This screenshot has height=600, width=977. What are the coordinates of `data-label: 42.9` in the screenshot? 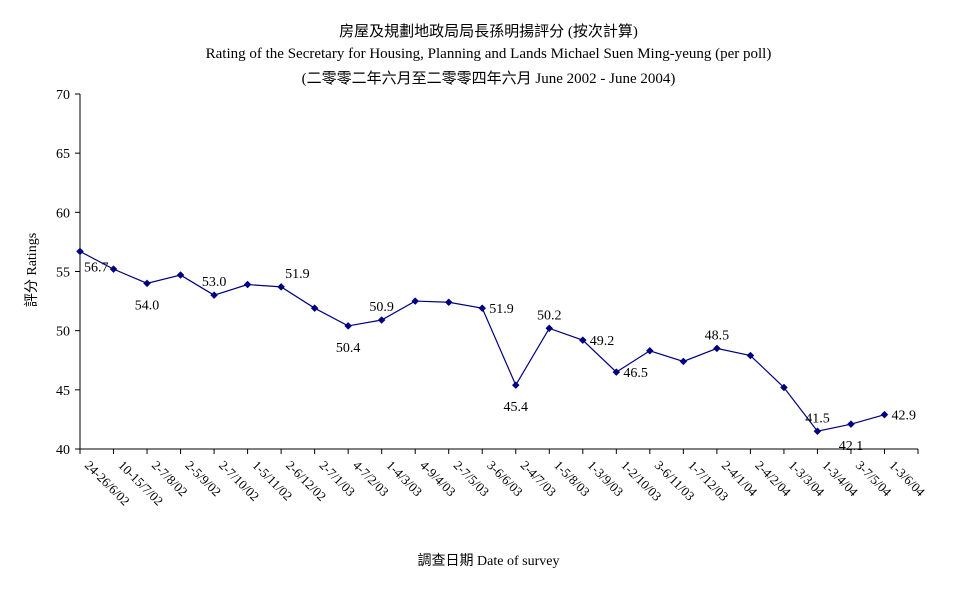 It's located at (903, 416).